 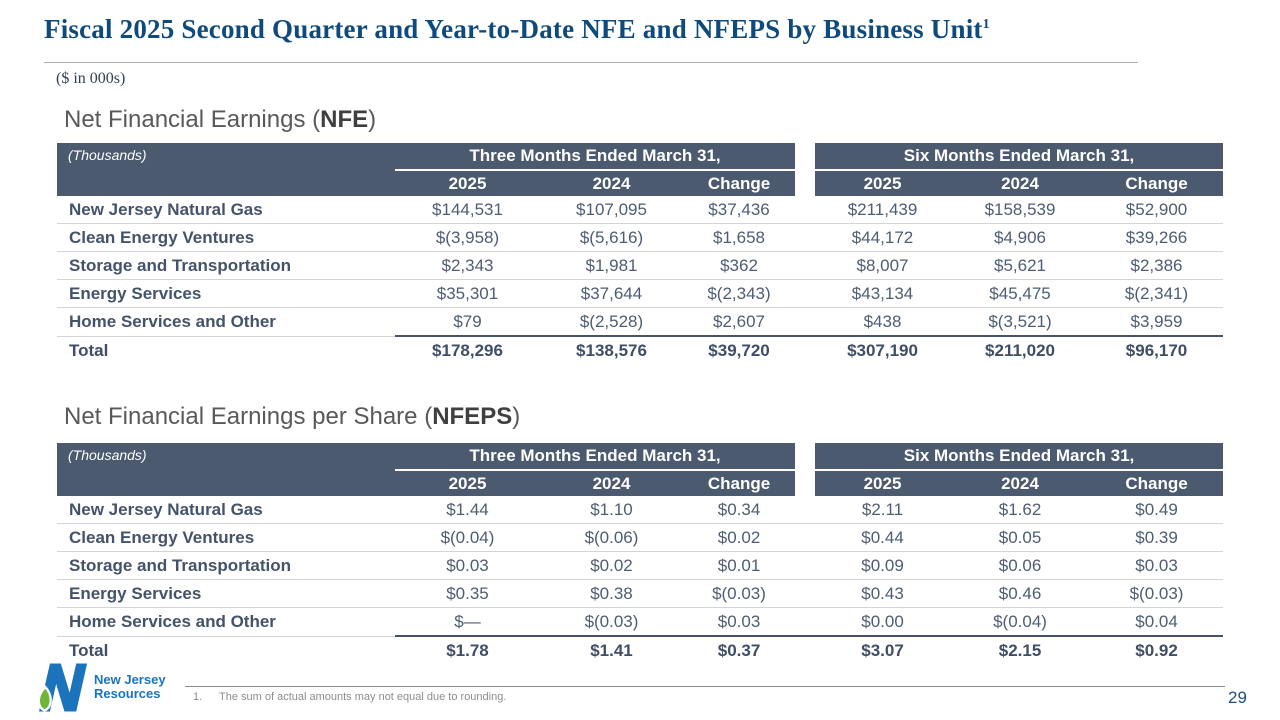 What do you see at coordinates (705, 686) in the screenshot?
I see `footnote-divider` at bounding box center [705, 686].